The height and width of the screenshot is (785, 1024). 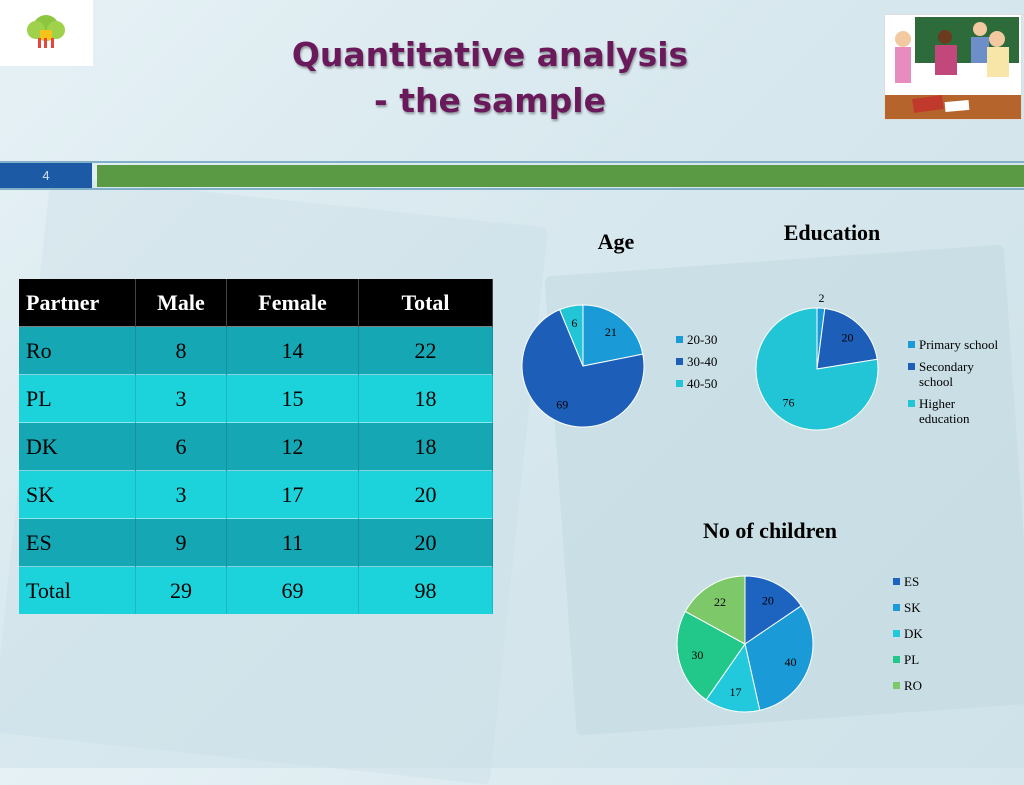 What do you see at coordinates (292, 350) in the screenshot?
I see `table-cell: 14` at bounding box center [292, 350].